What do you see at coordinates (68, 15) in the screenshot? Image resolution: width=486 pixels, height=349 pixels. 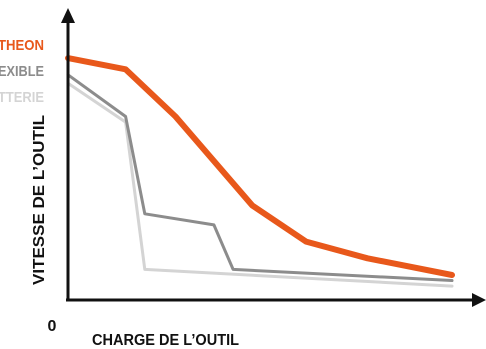 I see `y-axis-arrow` at bounding box center [68, 15].